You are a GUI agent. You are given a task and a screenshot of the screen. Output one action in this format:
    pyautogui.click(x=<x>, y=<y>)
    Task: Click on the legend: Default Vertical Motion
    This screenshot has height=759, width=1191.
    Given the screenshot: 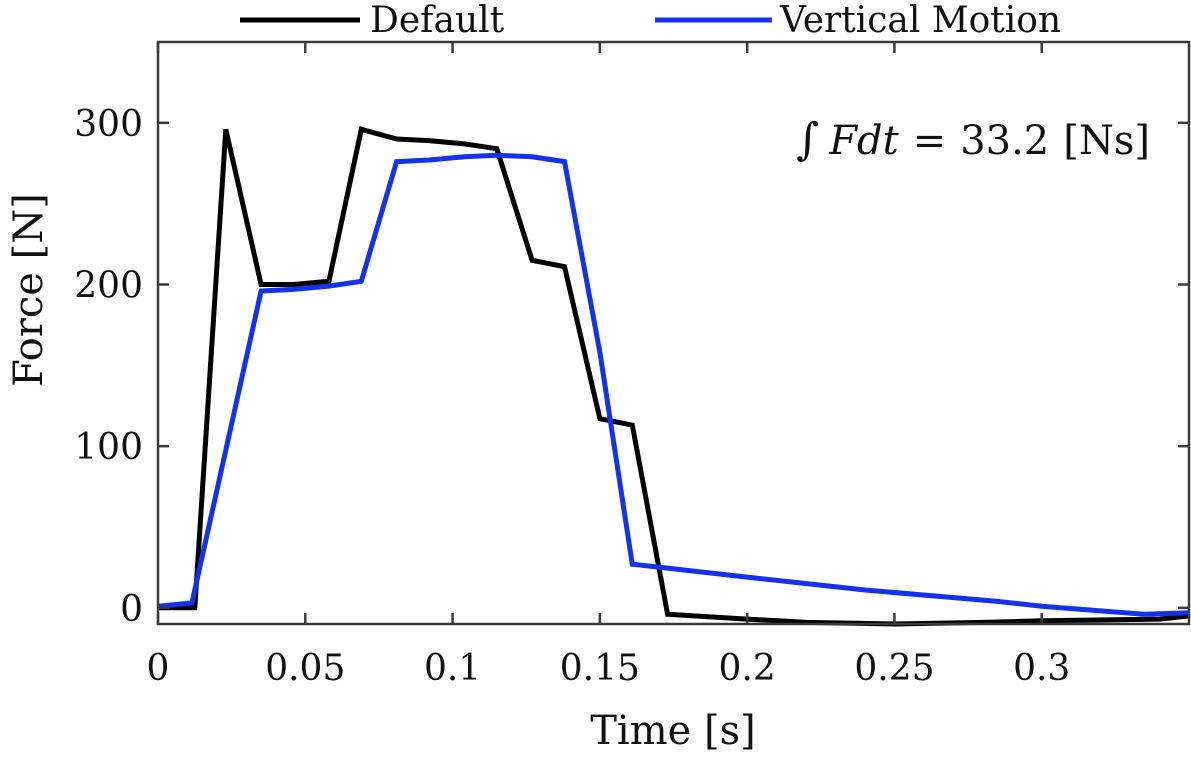 What is the action you would take?
    pyautogui.click(x=650, y=20)
    